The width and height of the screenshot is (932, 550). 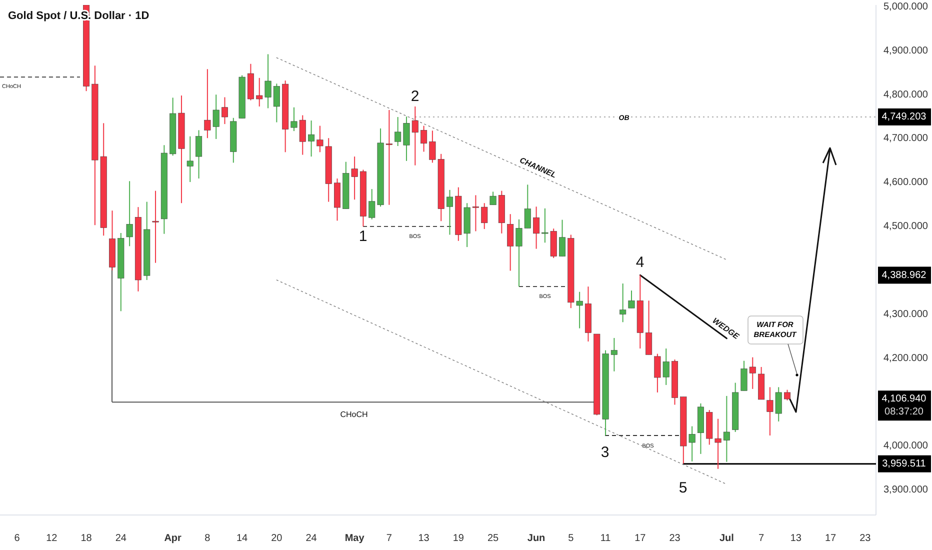 What do you see at coordinates (906, 446) in the screenshot?
I see `y-tick-label: 4,000.000` at bounding box center [906, 446].